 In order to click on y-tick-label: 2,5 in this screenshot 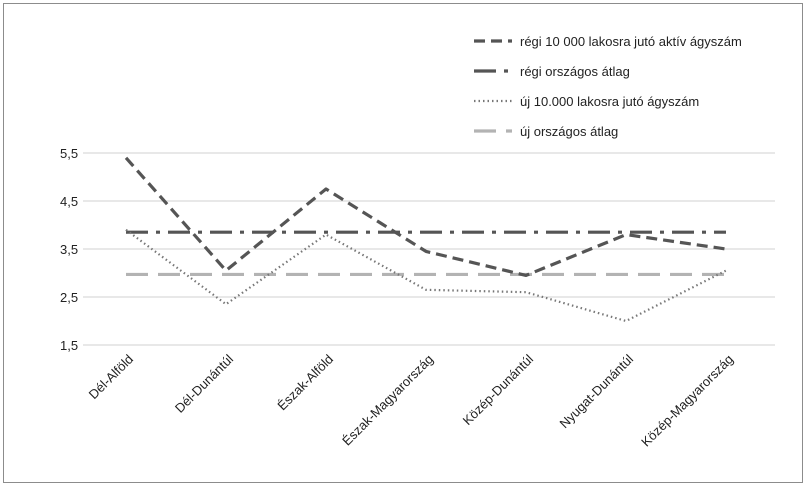, I will do `click(69, 297)`.